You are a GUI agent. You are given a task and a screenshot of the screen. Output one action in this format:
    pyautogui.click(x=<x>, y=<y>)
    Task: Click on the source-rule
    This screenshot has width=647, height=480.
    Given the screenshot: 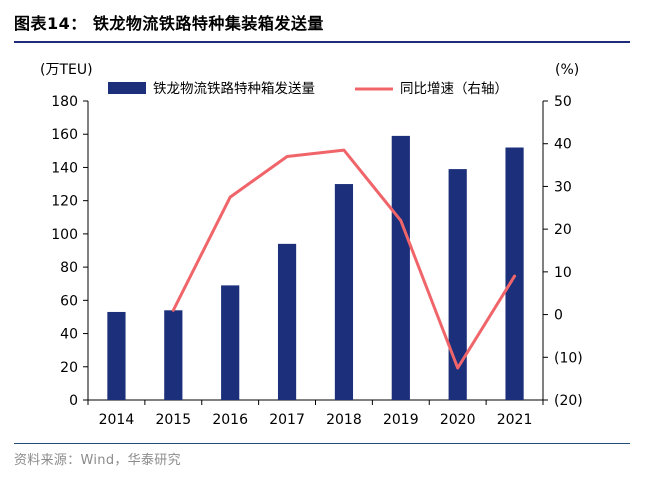 What is the action you would take?
    pyautogui.click(x=322, y=443)
    